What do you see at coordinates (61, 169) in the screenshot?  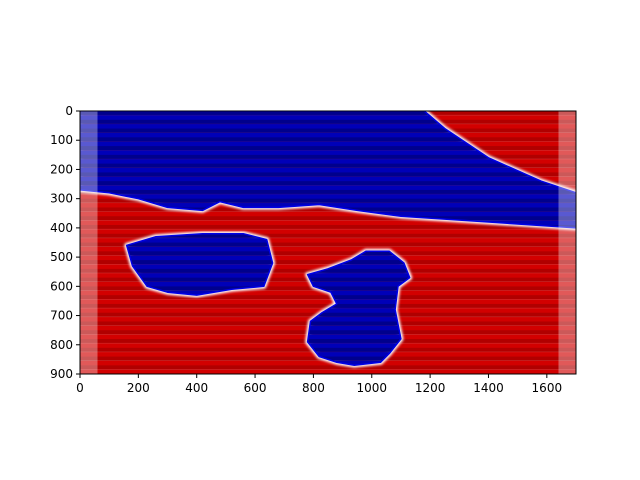 I see `y-tick-label: 200` at bounding box center [61, 169].